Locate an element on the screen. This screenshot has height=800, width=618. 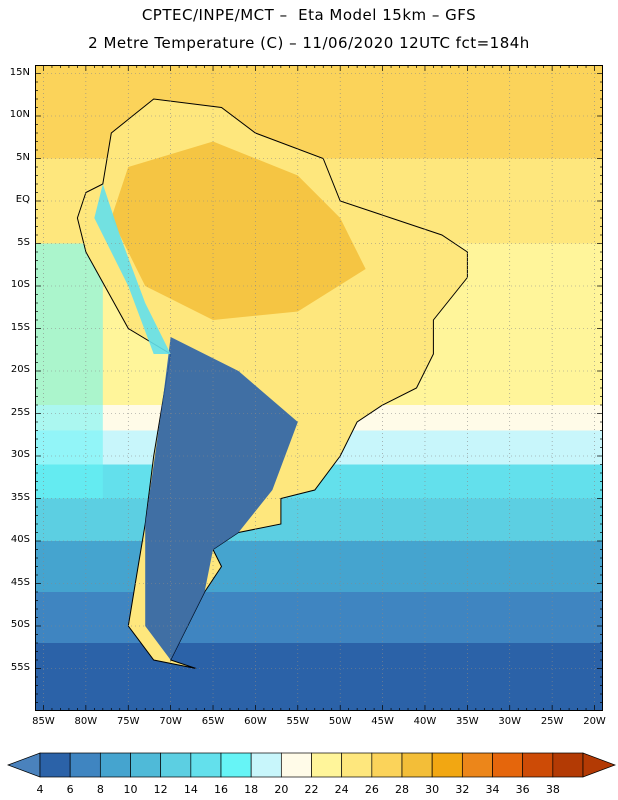
lon-label: 80W is located at coordinates (86, 721).